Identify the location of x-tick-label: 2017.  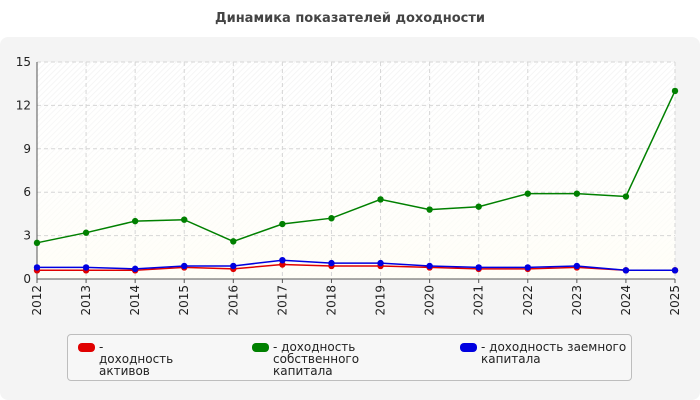
(282, 300).